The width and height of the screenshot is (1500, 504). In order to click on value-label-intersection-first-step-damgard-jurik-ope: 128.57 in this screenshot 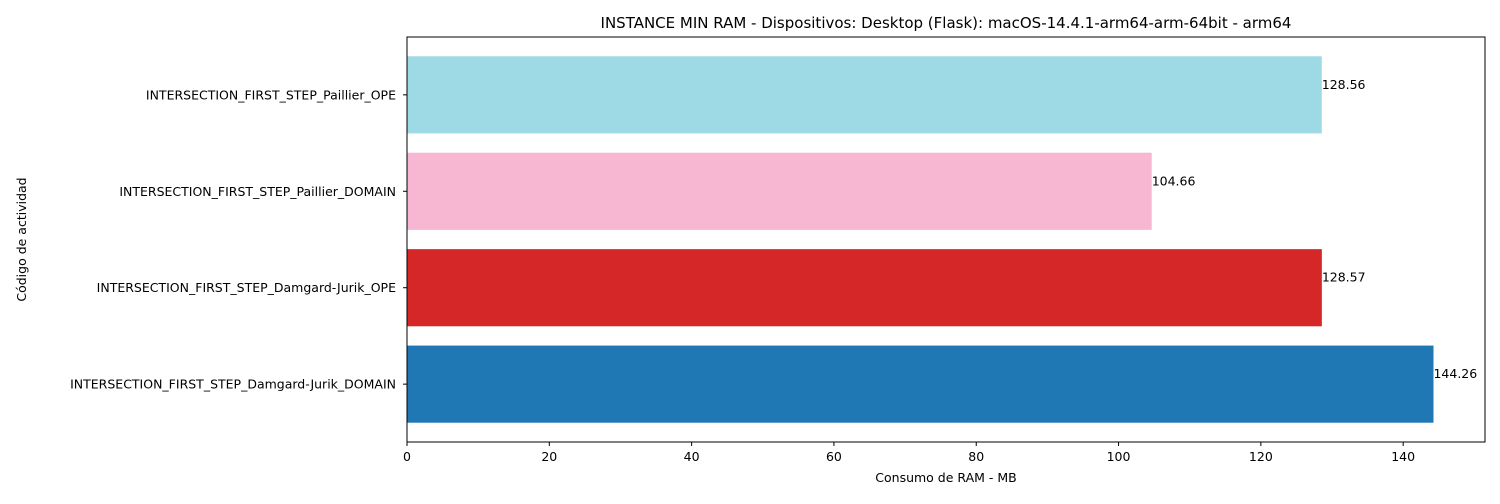, I will do `click(1344, 277)`.